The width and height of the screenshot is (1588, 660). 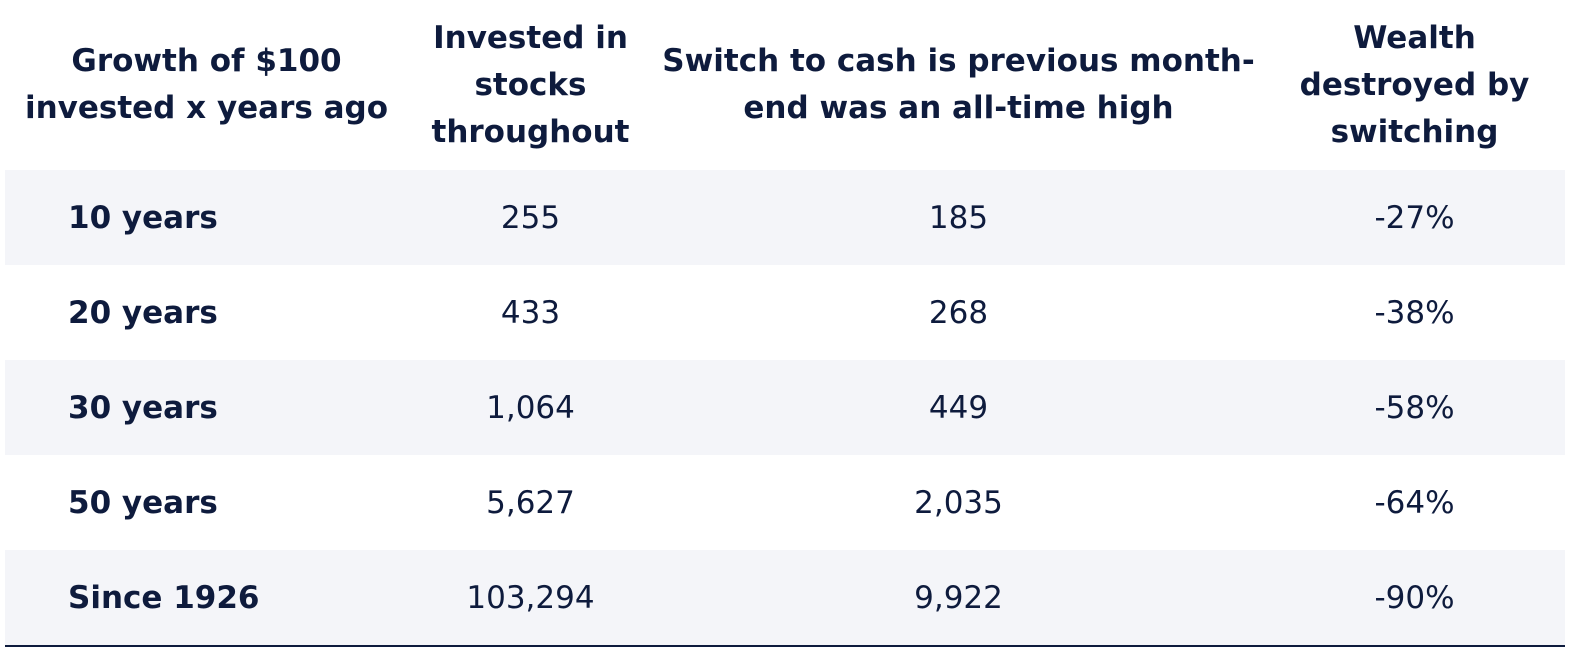 What do you see at coordinates (206, 217) in the screenshot?
I see `row-period-cell: 10 years` at bounding box center [206, 217].